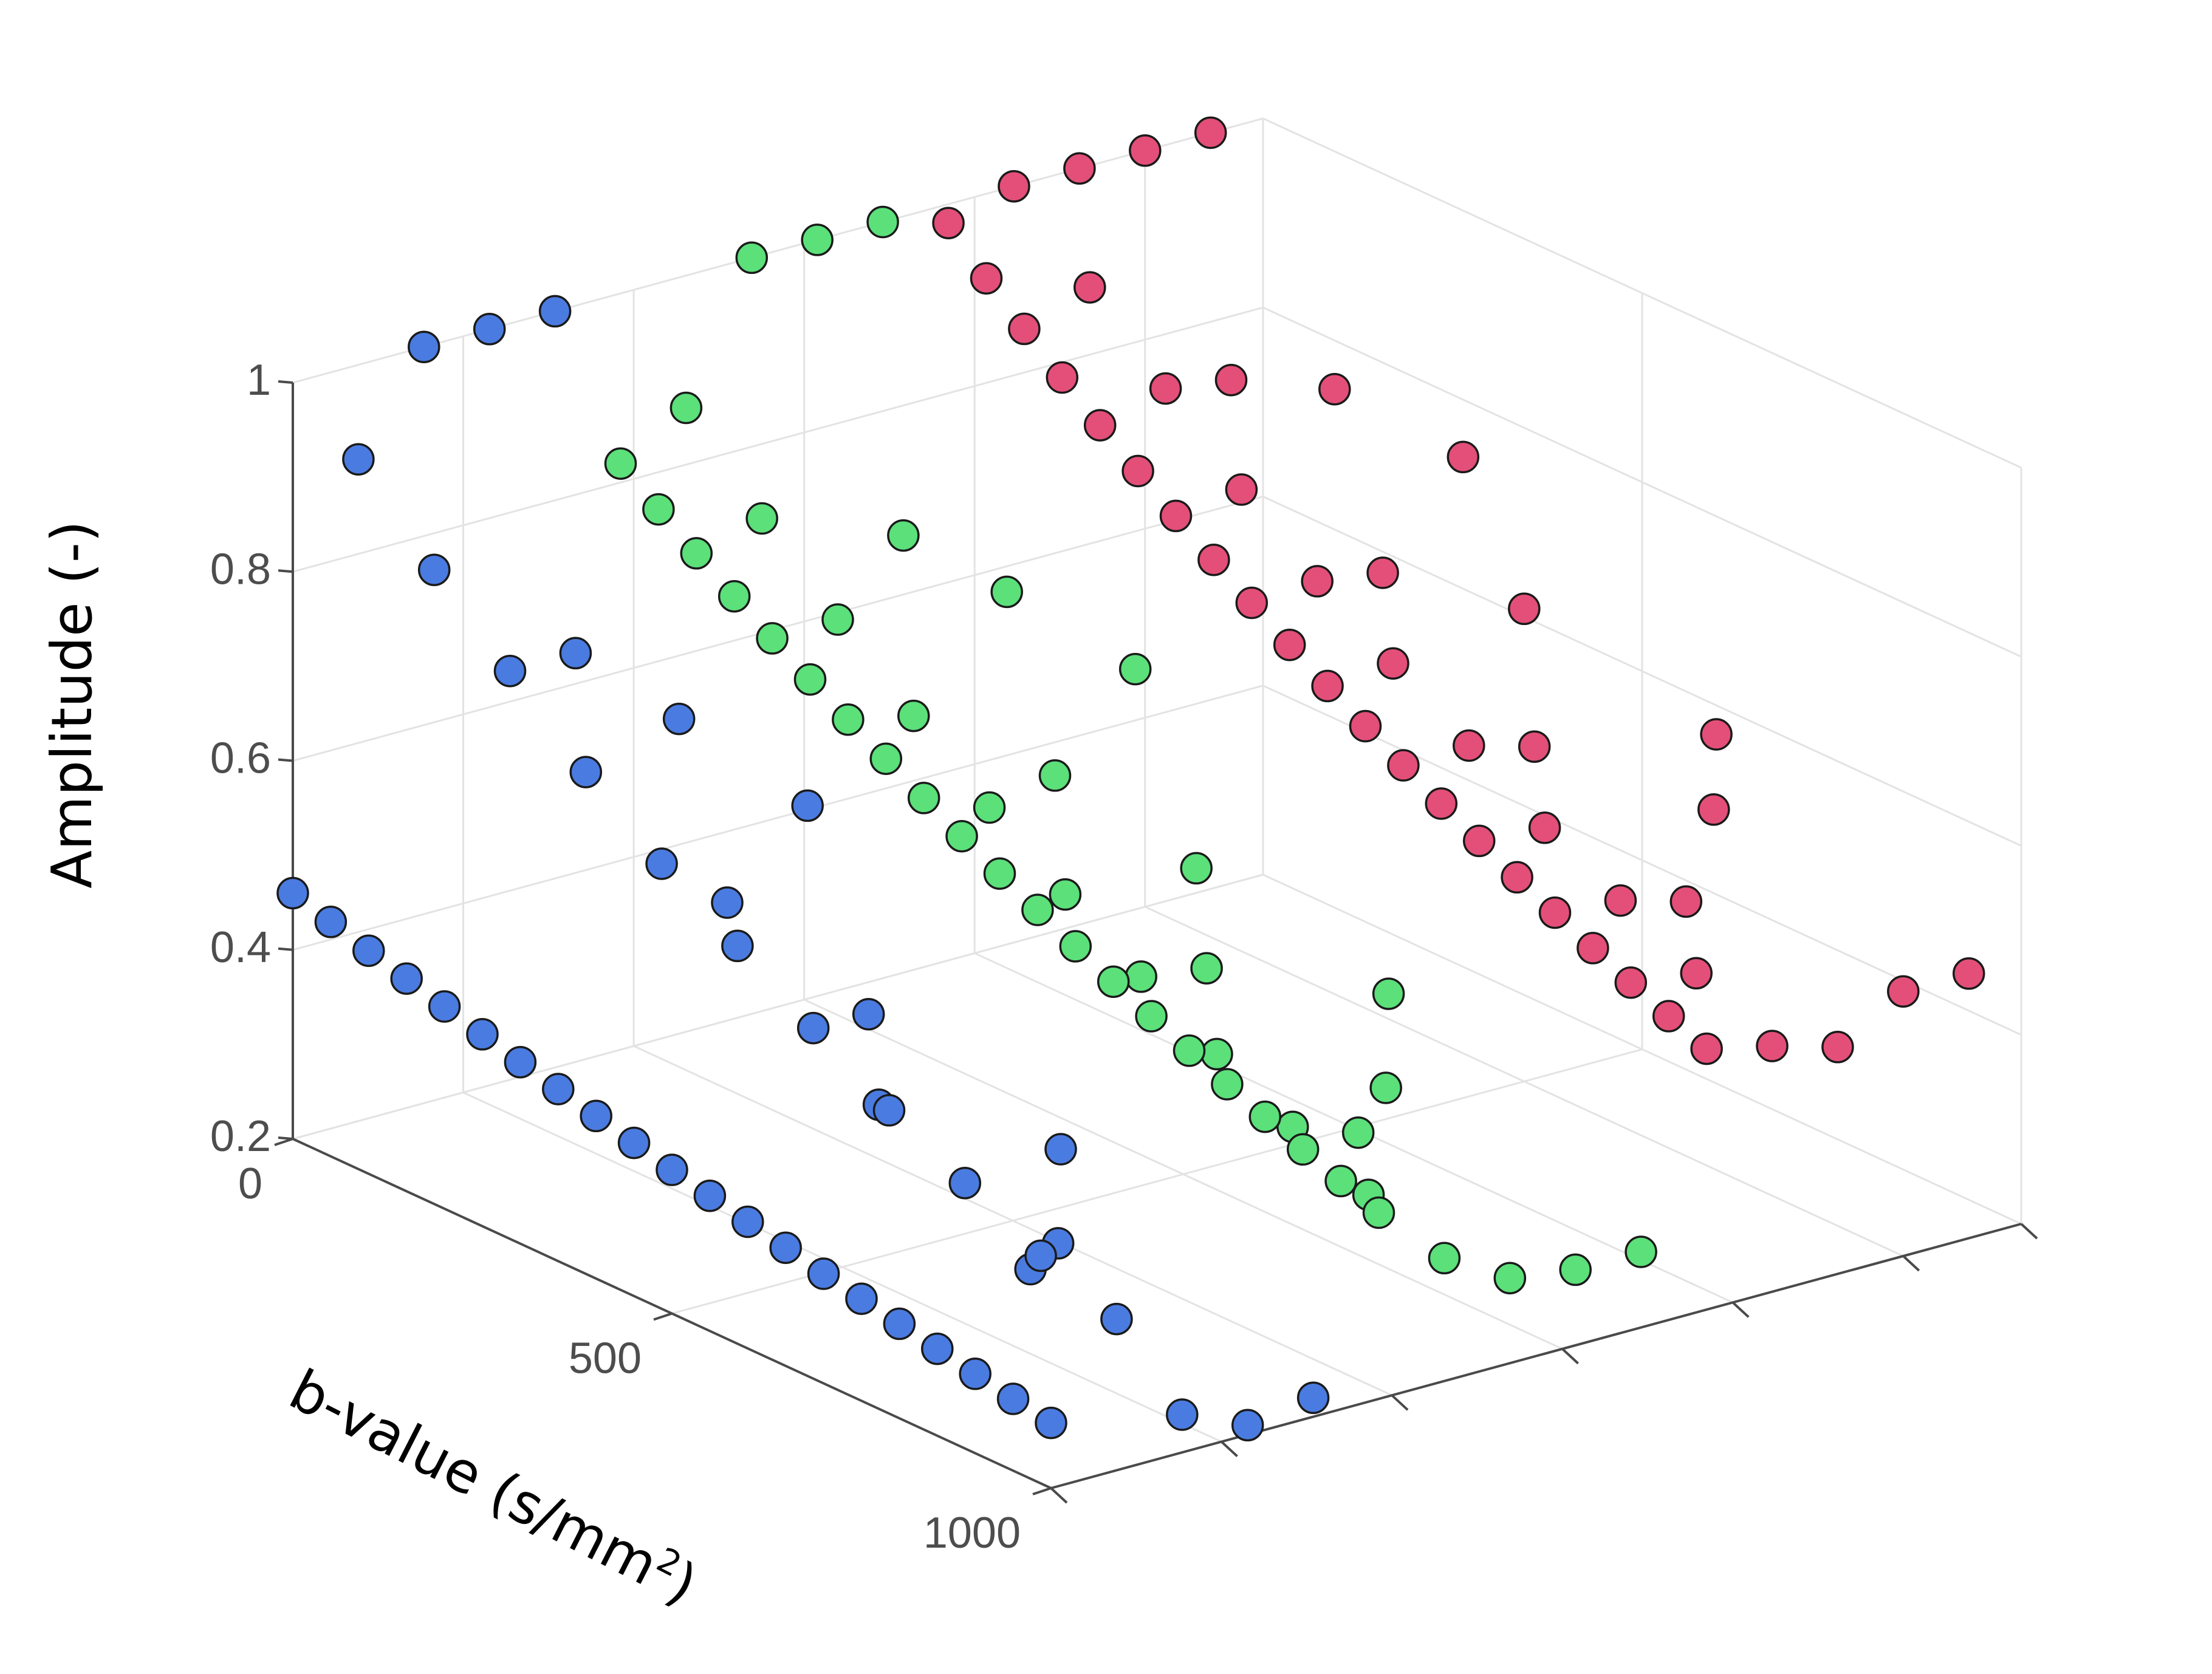  What do you see at coordinates (473, 1477) in the screenshot?
I see `b-value-axis-title-main: b-value (s/mm` at bounding box center [473, 1477].